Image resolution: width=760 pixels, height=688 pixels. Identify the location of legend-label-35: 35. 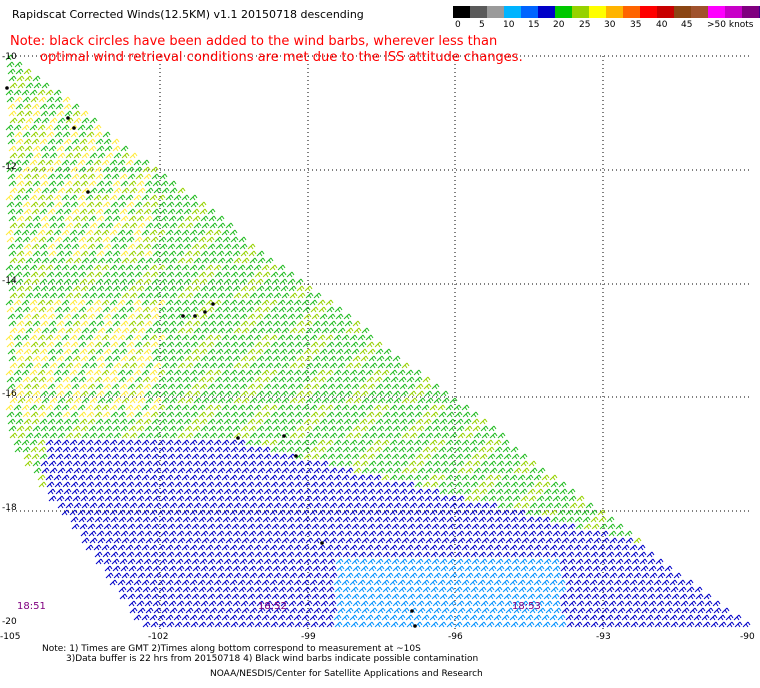
(636, 25).